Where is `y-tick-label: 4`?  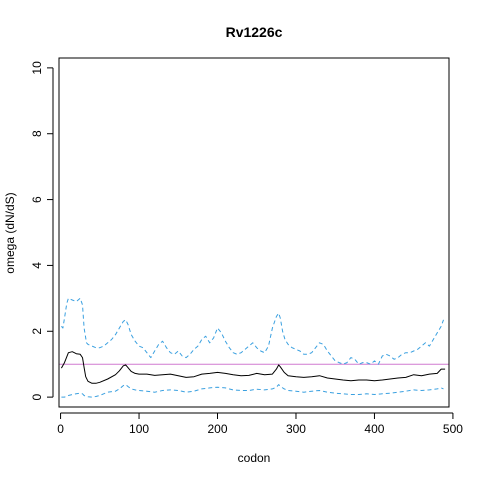
y-tick-label: 4 is located at coordinates (37, 265).